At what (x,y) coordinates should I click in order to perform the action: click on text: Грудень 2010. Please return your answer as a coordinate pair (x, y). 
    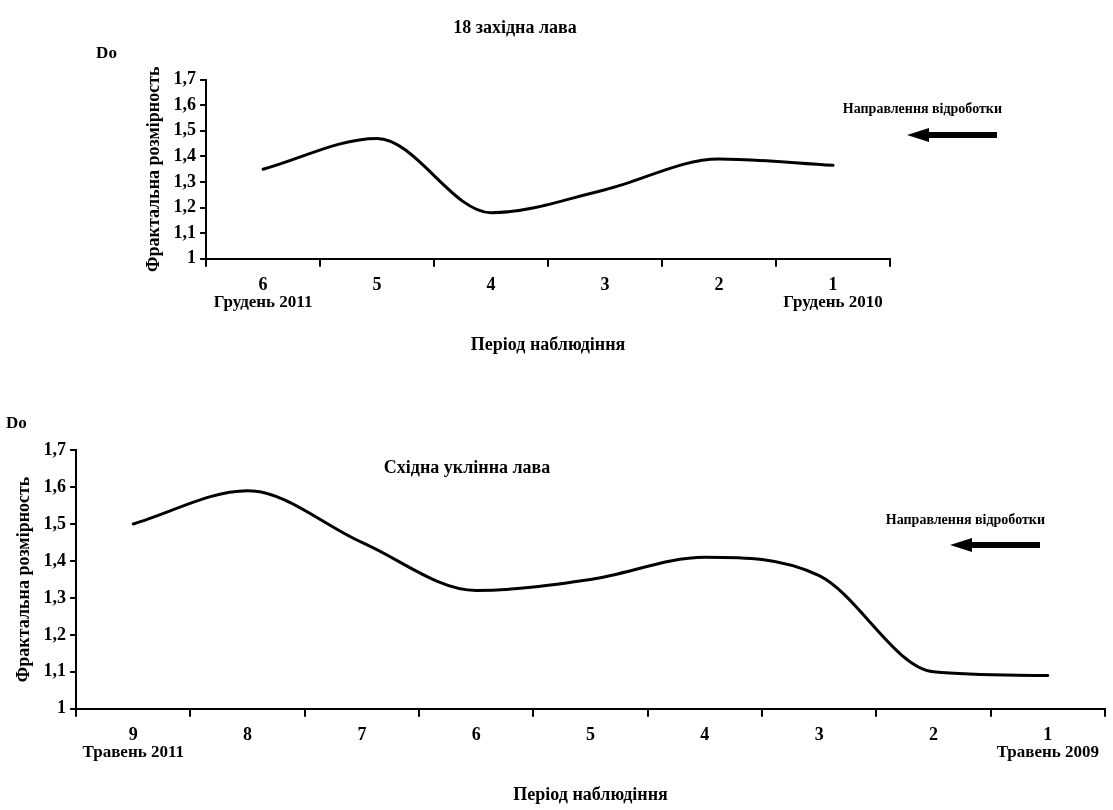
    Looking at the image, I should click on (833, 302).